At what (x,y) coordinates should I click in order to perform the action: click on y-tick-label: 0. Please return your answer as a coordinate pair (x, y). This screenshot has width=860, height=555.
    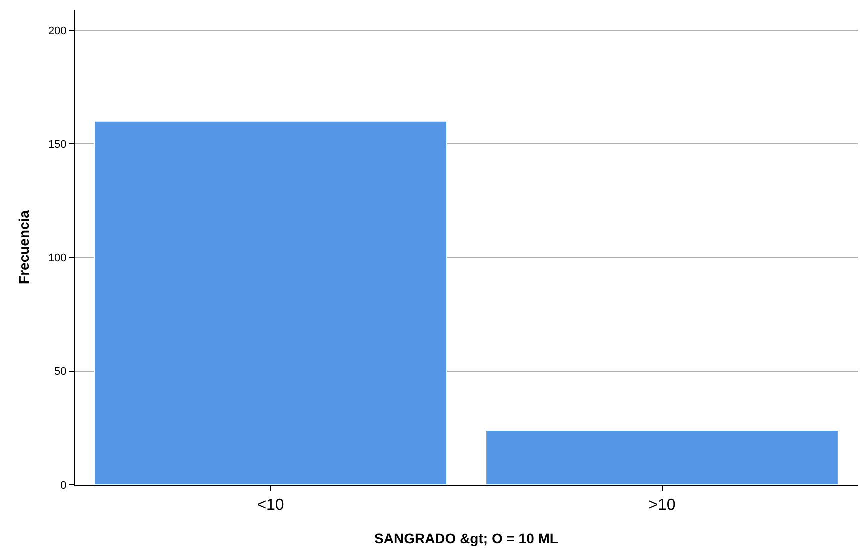
    Looking at the image, I should click on (63, 486).